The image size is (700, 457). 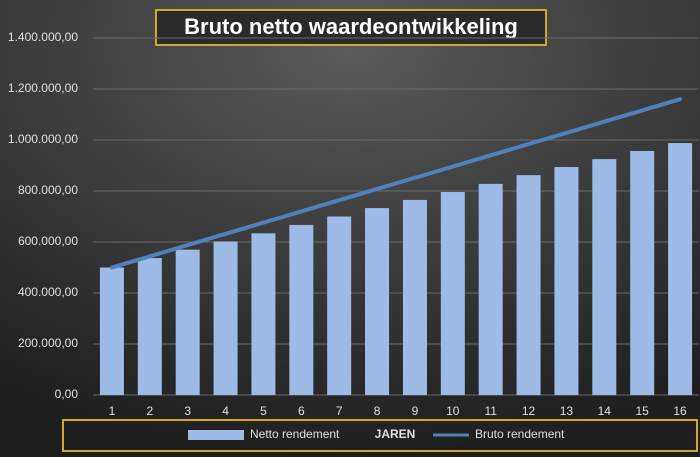 What do you see at coordinates (225, 411) in the screenshot?
I see `x-tick-label: 4` at bounding box center [225, 411].